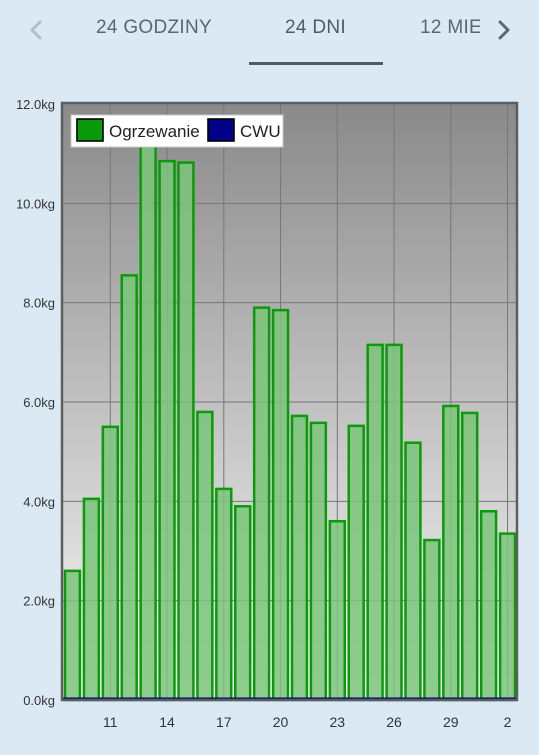 This screenshot has width=539, height=755. I want to click on y-tick-label: 12.0kg, so click(35, 104).